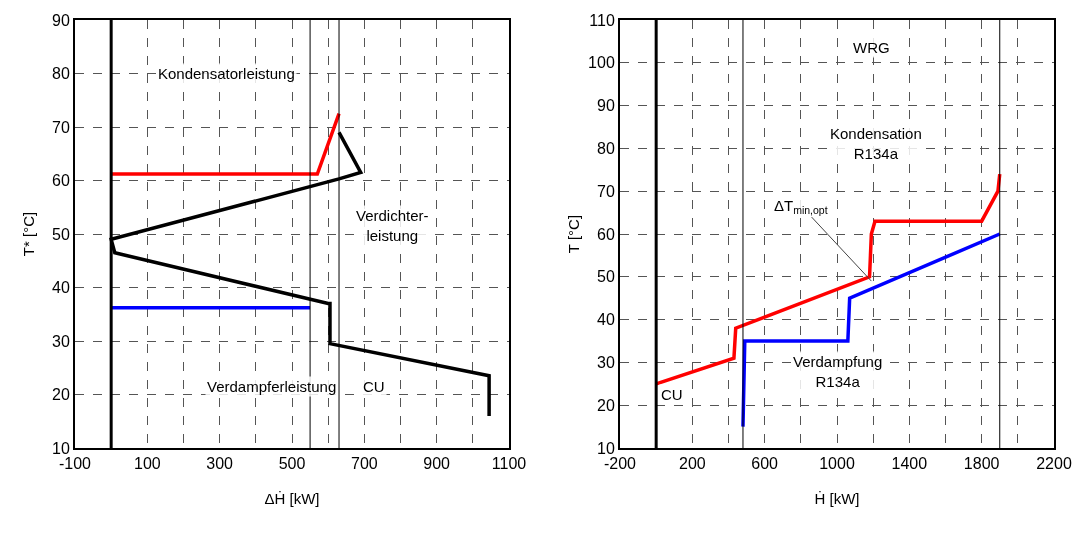  Describe the element at coordinates (602, 20) in the screenshot. I see `y-tick-label: 110` at that location.